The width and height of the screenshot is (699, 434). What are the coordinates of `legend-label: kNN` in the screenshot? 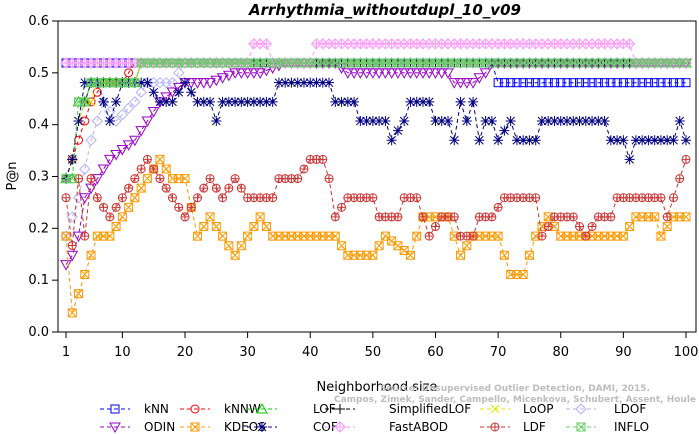 It's located at (156, 409).